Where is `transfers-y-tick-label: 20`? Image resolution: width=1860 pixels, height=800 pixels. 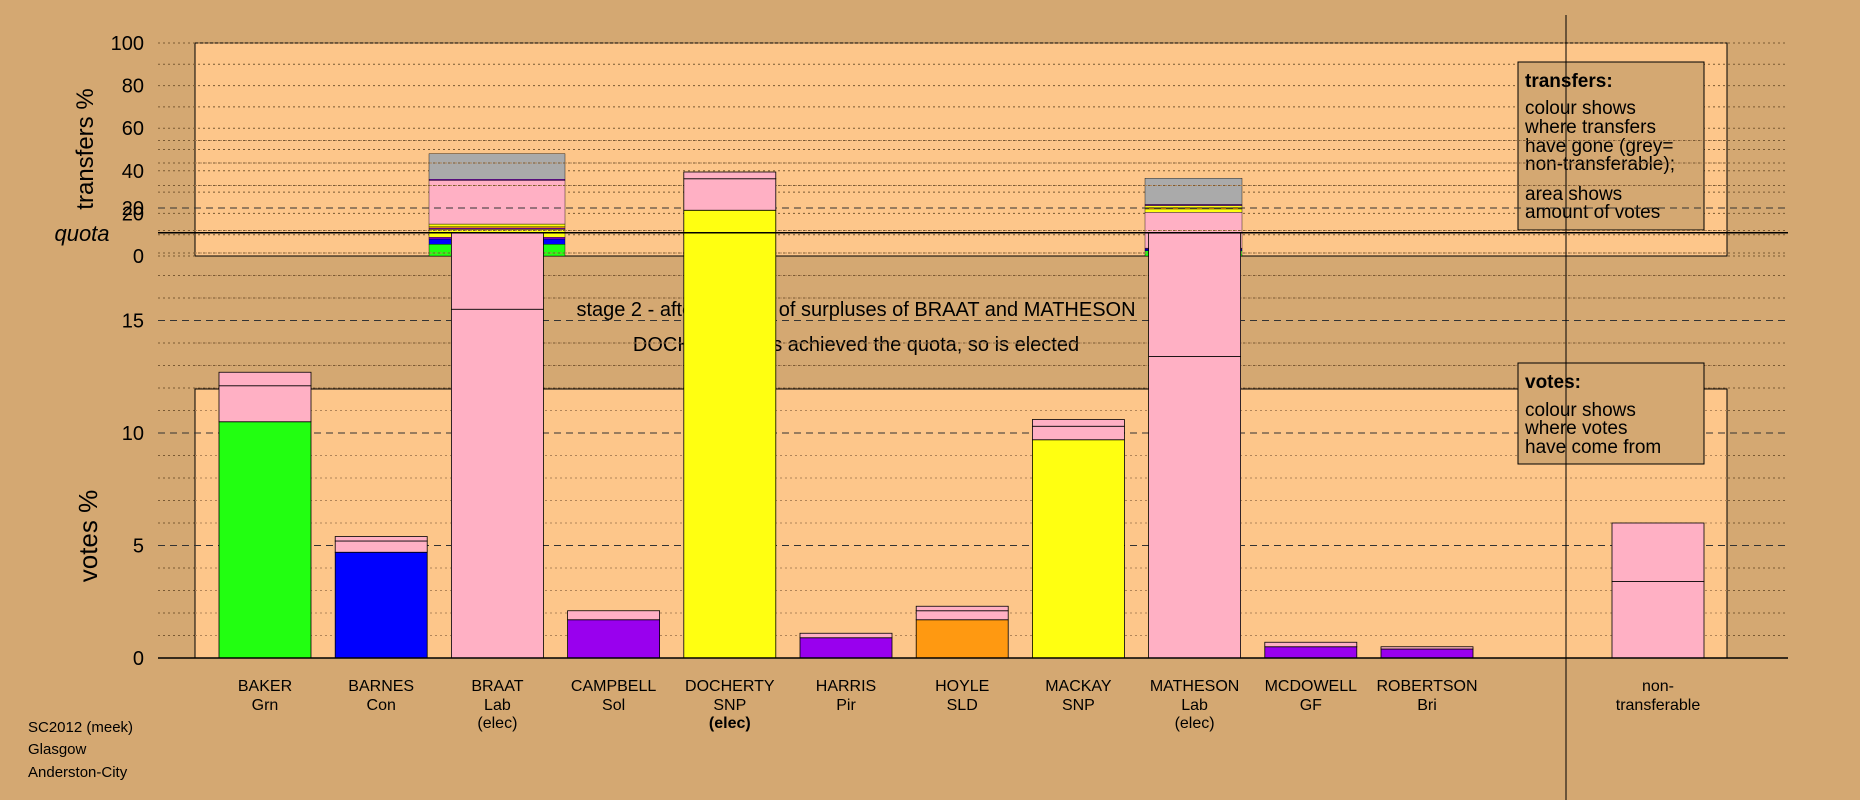 transfers-y-tick-label: 20 is located at coordinates (133, 214).